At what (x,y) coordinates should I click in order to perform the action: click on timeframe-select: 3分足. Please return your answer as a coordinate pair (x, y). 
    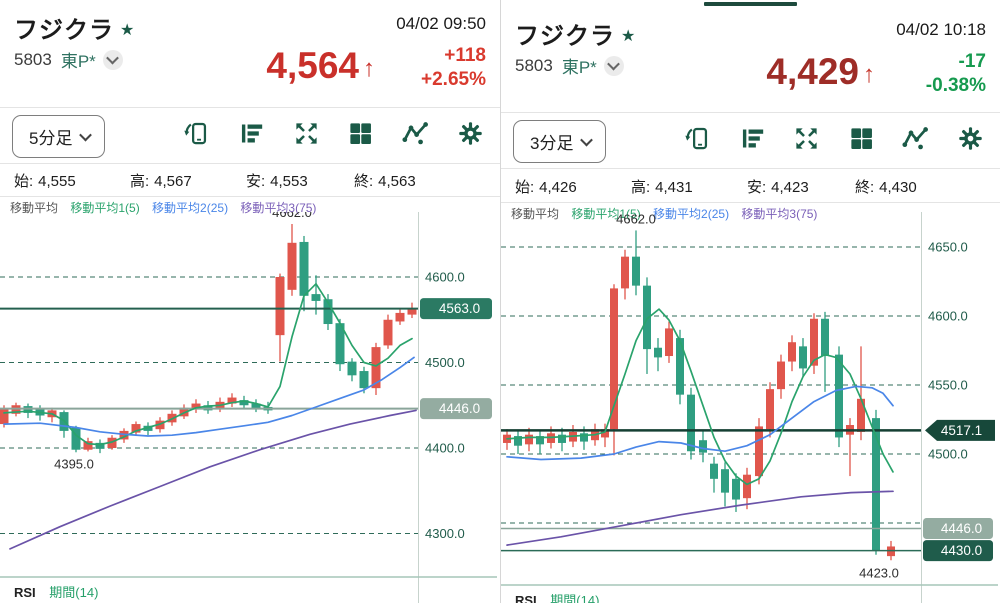
    Looking at the image, I should click on (560, 141).